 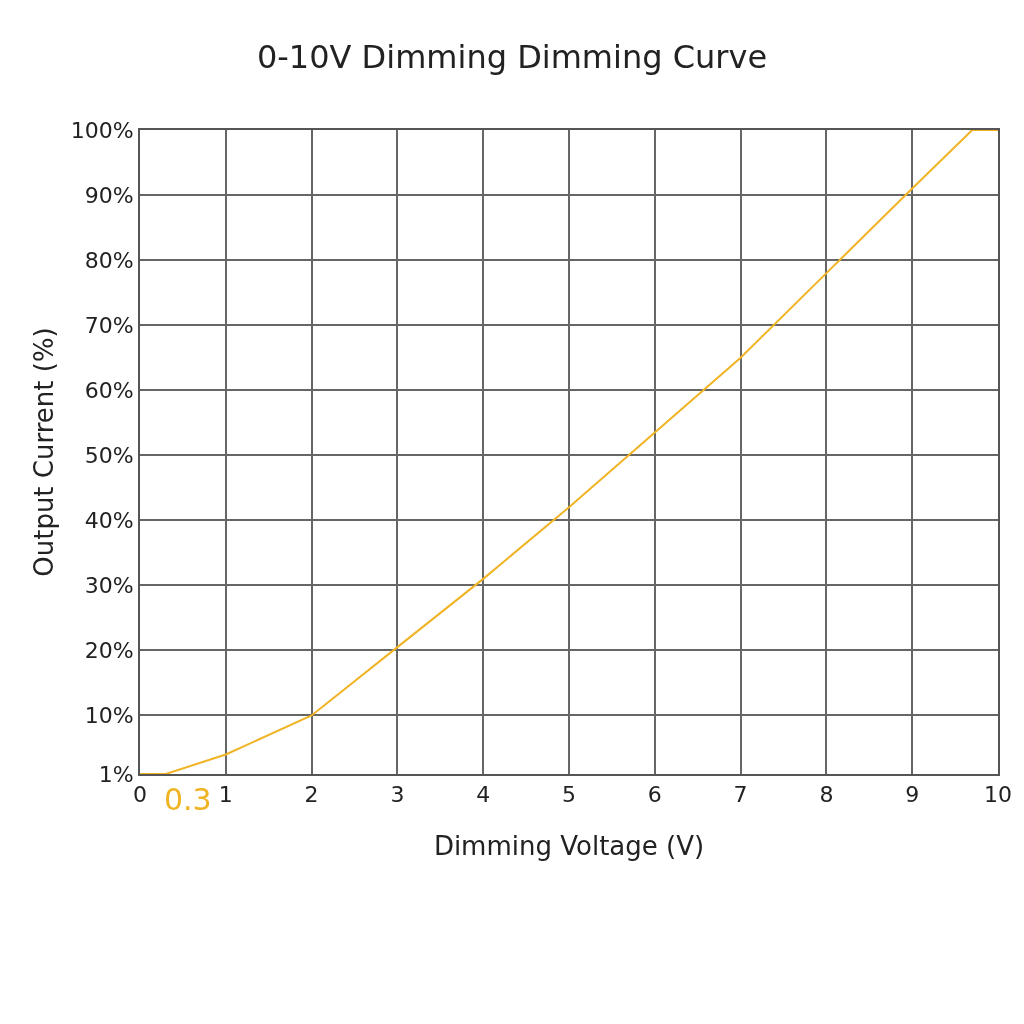 I want to click on x-tick-label: 4, so click(x=483, y=795).